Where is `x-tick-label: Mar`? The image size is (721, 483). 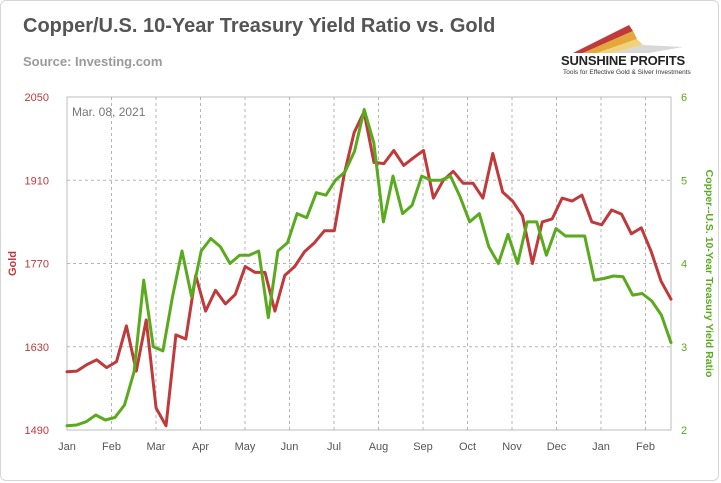
x-tick-label: Mar is located at coordinates (156, 447).